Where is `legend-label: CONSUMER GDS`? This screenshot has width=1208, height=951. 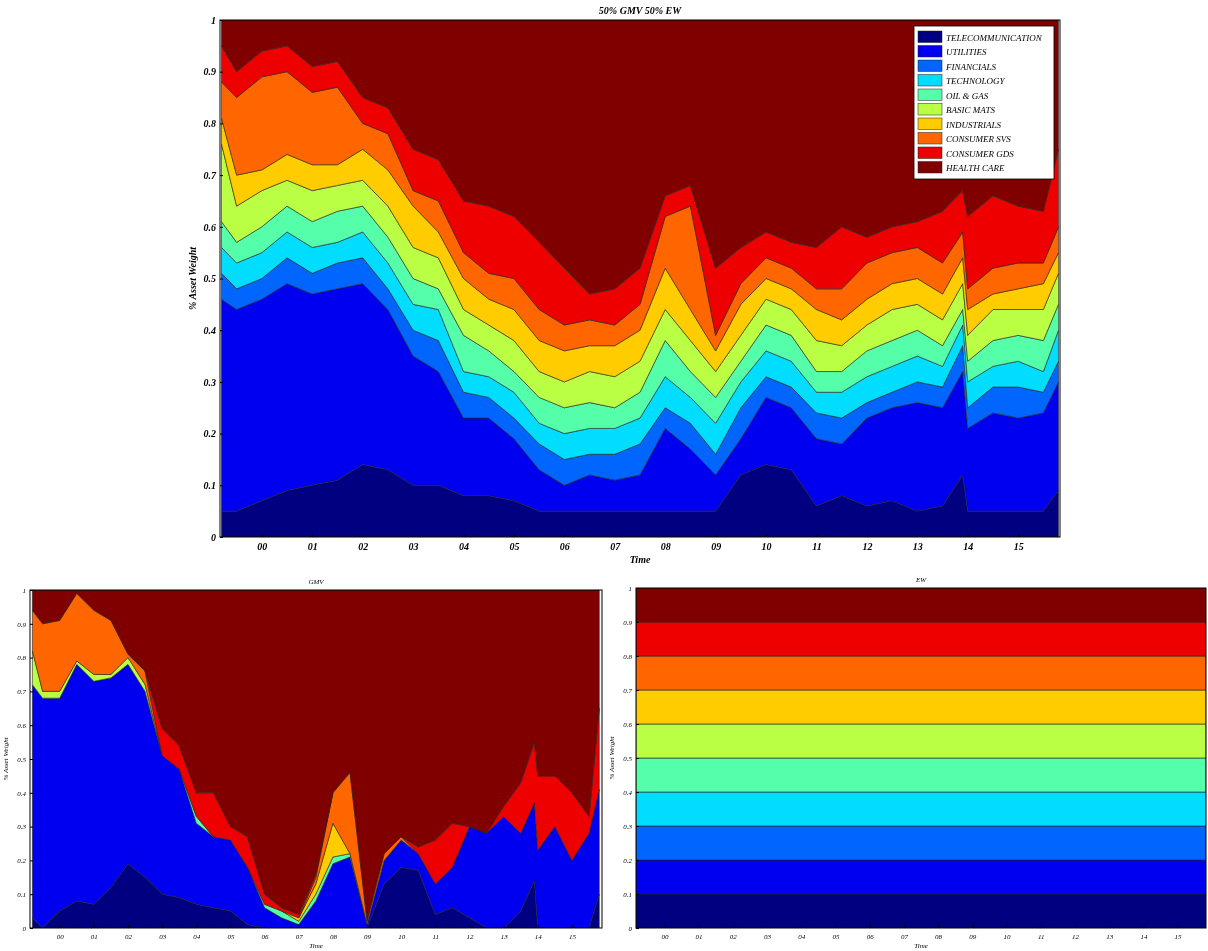 legend-label: CONSUMER GDS is located at coordinates (980, 153).